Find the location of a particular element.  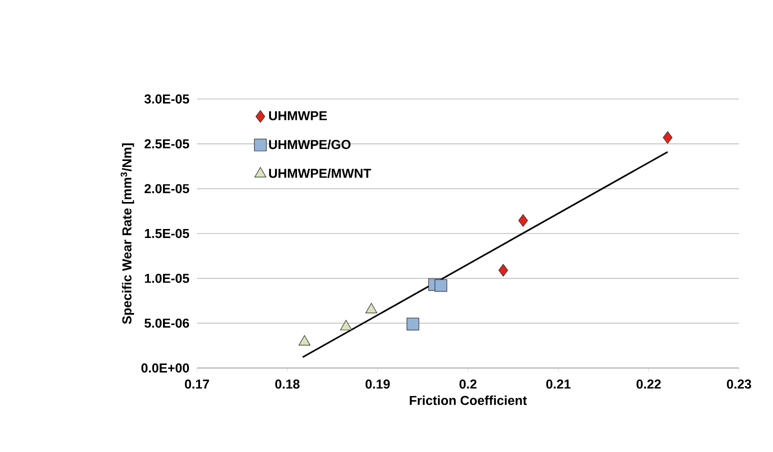

x-tick-label: 0.17 is located at coordinates (197, 384).